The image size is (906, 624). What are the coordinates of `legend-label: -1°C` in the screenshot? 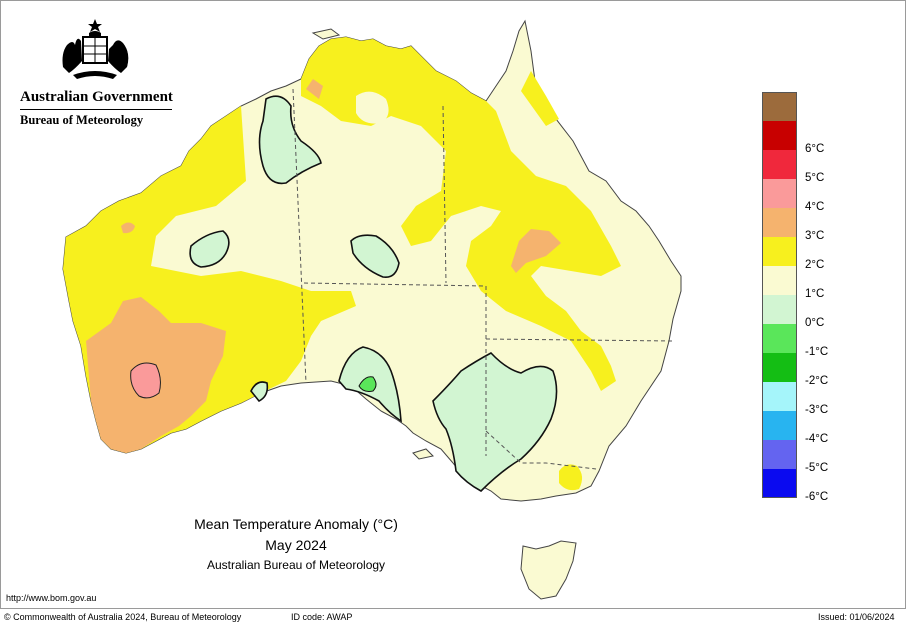 It's located at (817, 352).